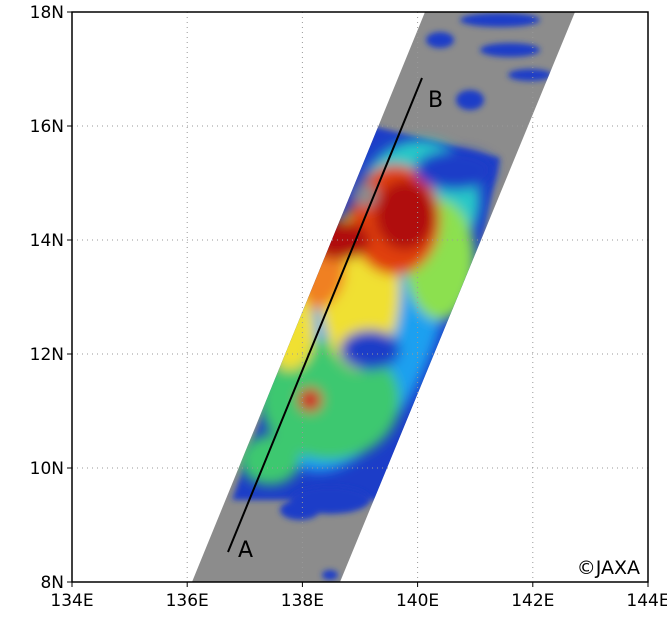  What do you see at coordinates (608, 568) in the screenshot?
I see `credit: ©JAXA` at bounding box center [608, 568].